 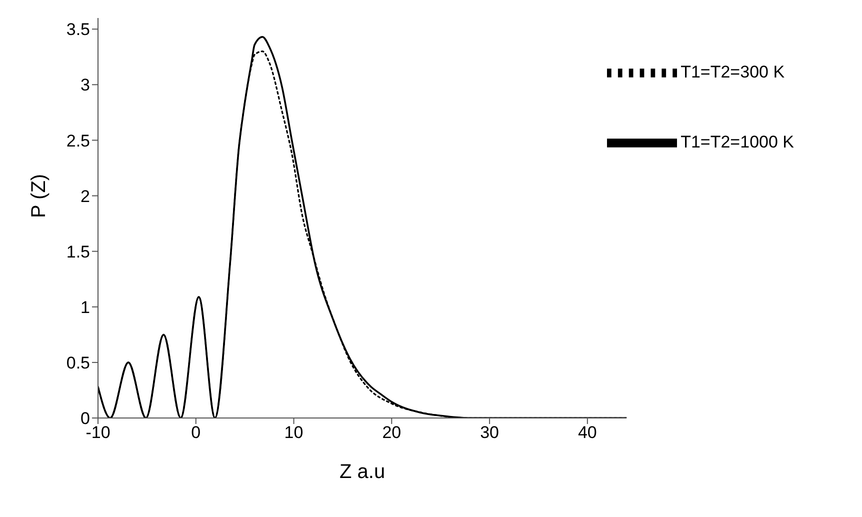 I want to click on legend-label: T1=T2=1000 K, so click(x=737, y=142).